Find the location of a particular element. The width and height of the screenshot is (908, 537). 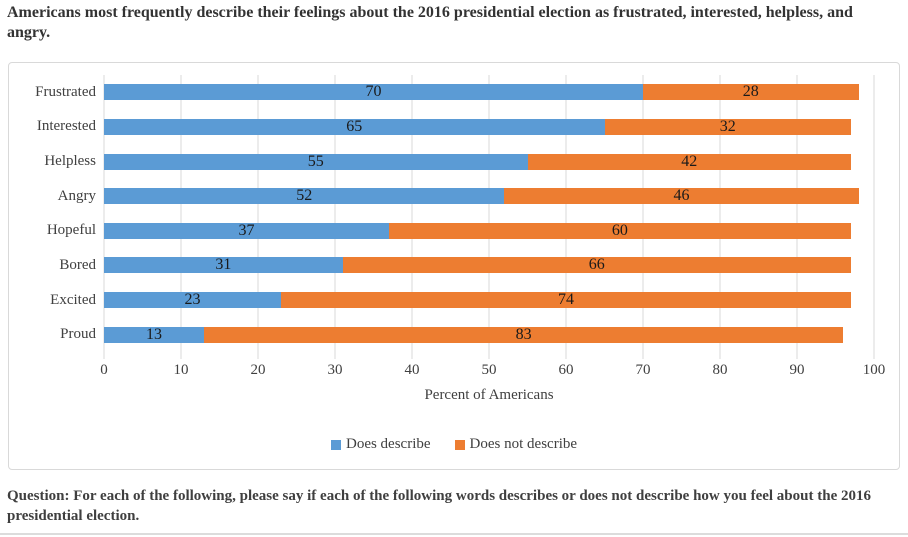

bar-value-label: 83 is located at coordinates (523, 334).